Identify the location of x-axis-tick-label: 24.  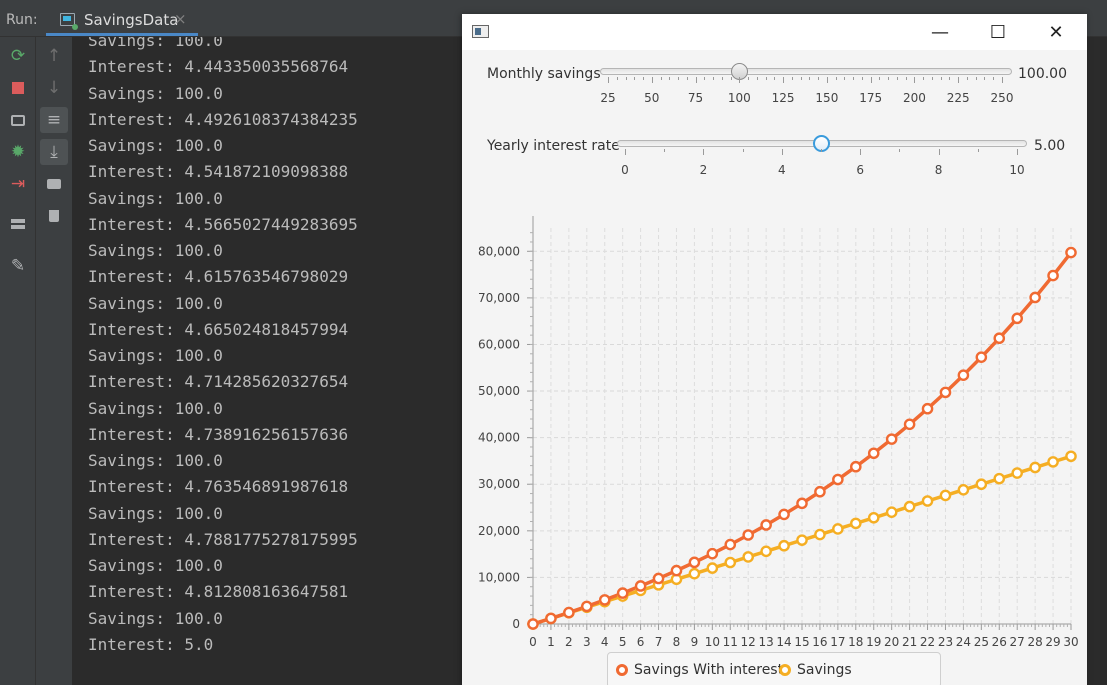
(963, 642).